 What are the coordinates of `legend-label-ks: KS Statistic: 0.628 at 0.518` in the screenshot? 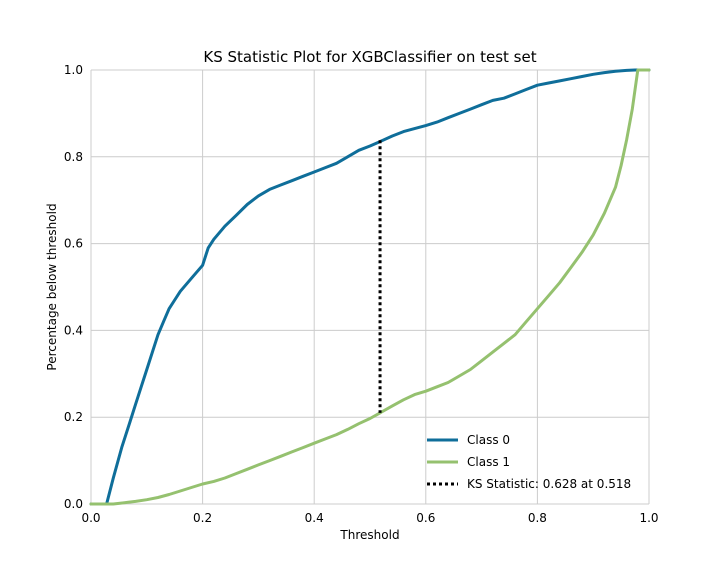 It's located at (549, 484).